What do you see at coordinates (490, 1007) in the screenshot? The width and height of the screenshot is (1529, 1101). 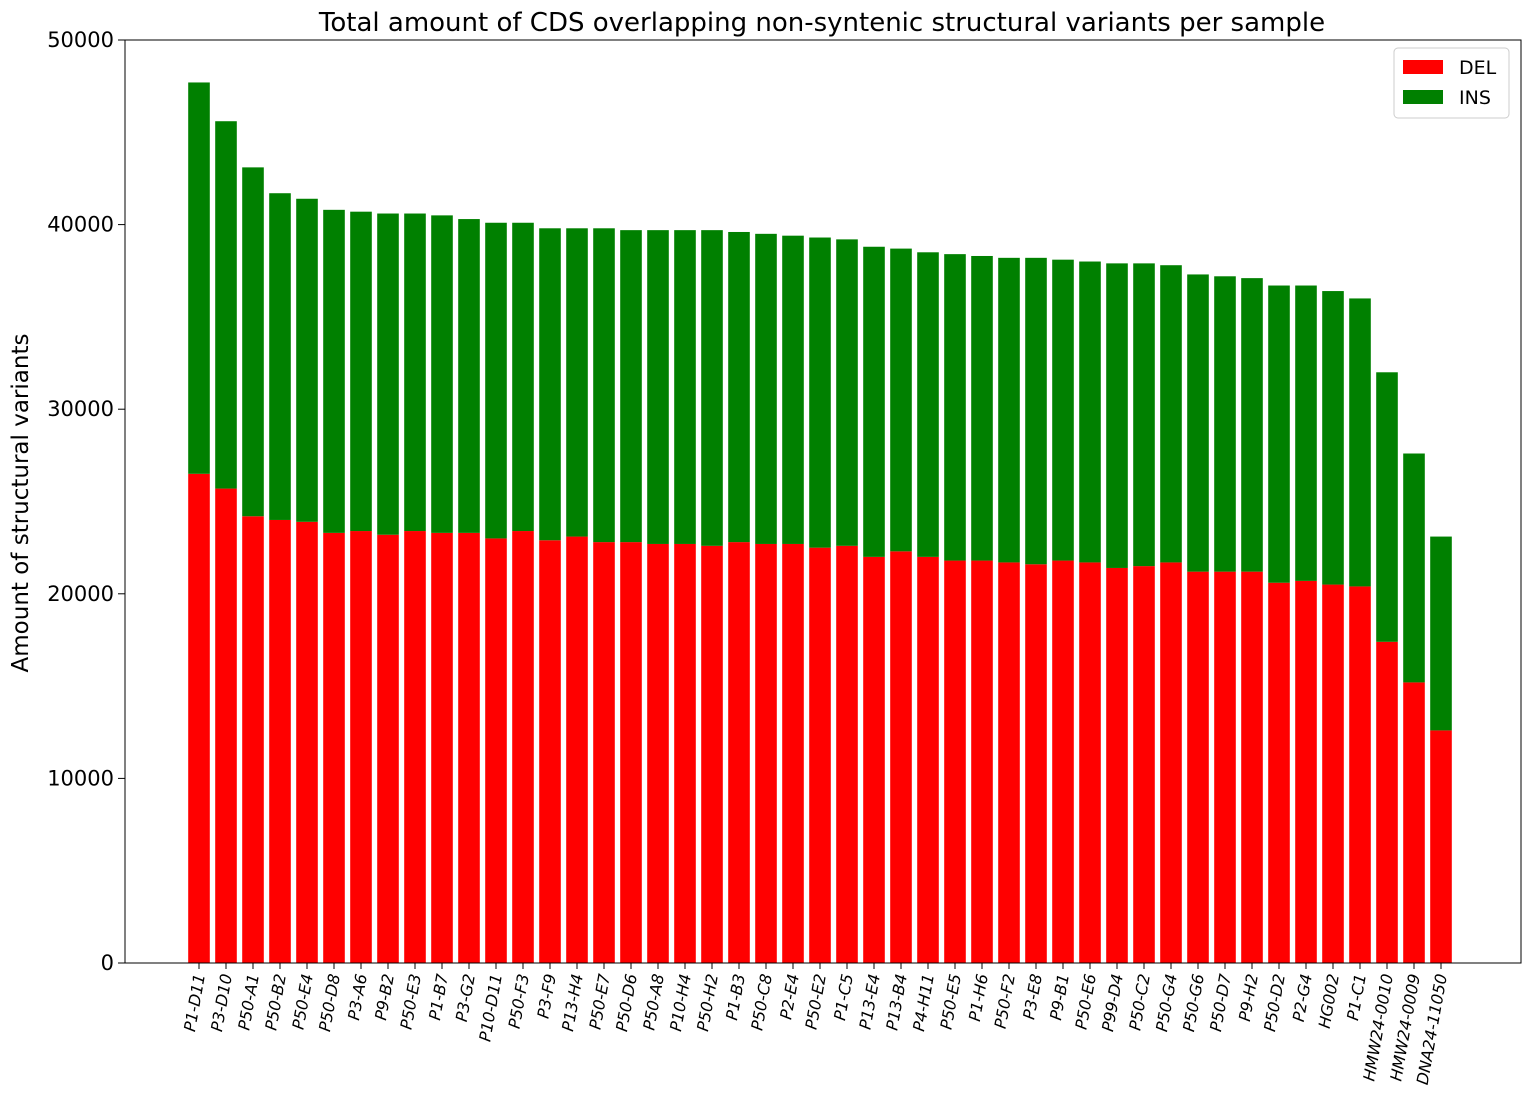 I see `x-tick-label: P10-D11` at bounding box center [490, 1007].